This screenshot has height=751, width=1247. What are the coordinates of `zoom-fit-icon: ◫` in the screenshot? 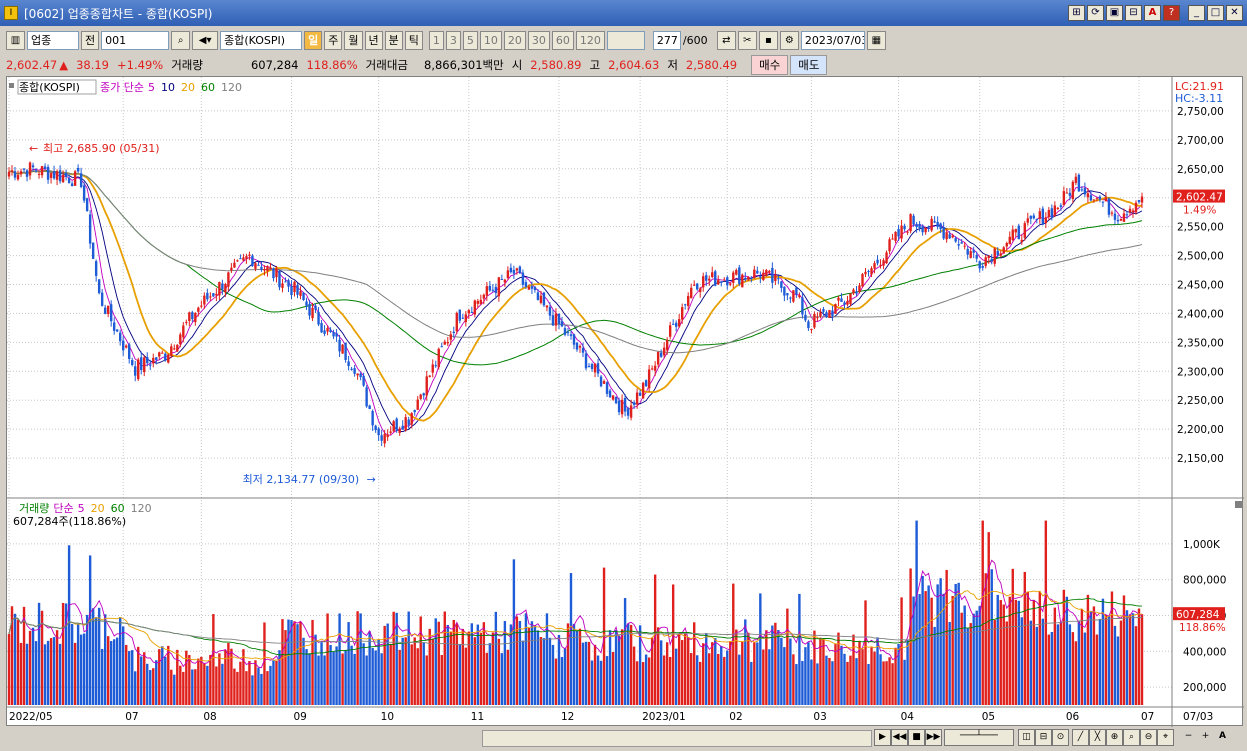 It's located at (1026, 737).